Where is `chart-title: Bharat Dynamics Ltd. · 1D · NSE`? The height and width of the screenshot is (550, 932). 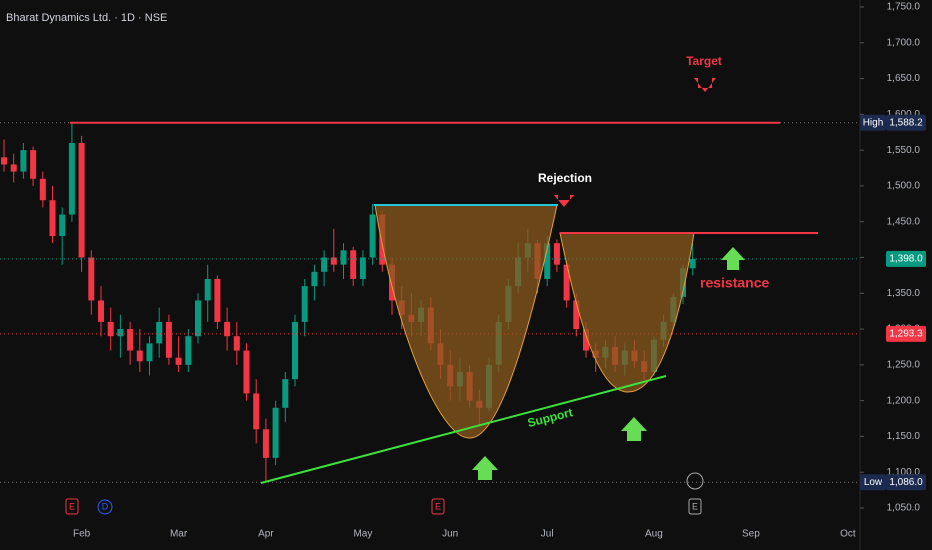 chart-title: Bharat Dynamics Ltd. · 1D · NSE is located at coordinates (86, 18).